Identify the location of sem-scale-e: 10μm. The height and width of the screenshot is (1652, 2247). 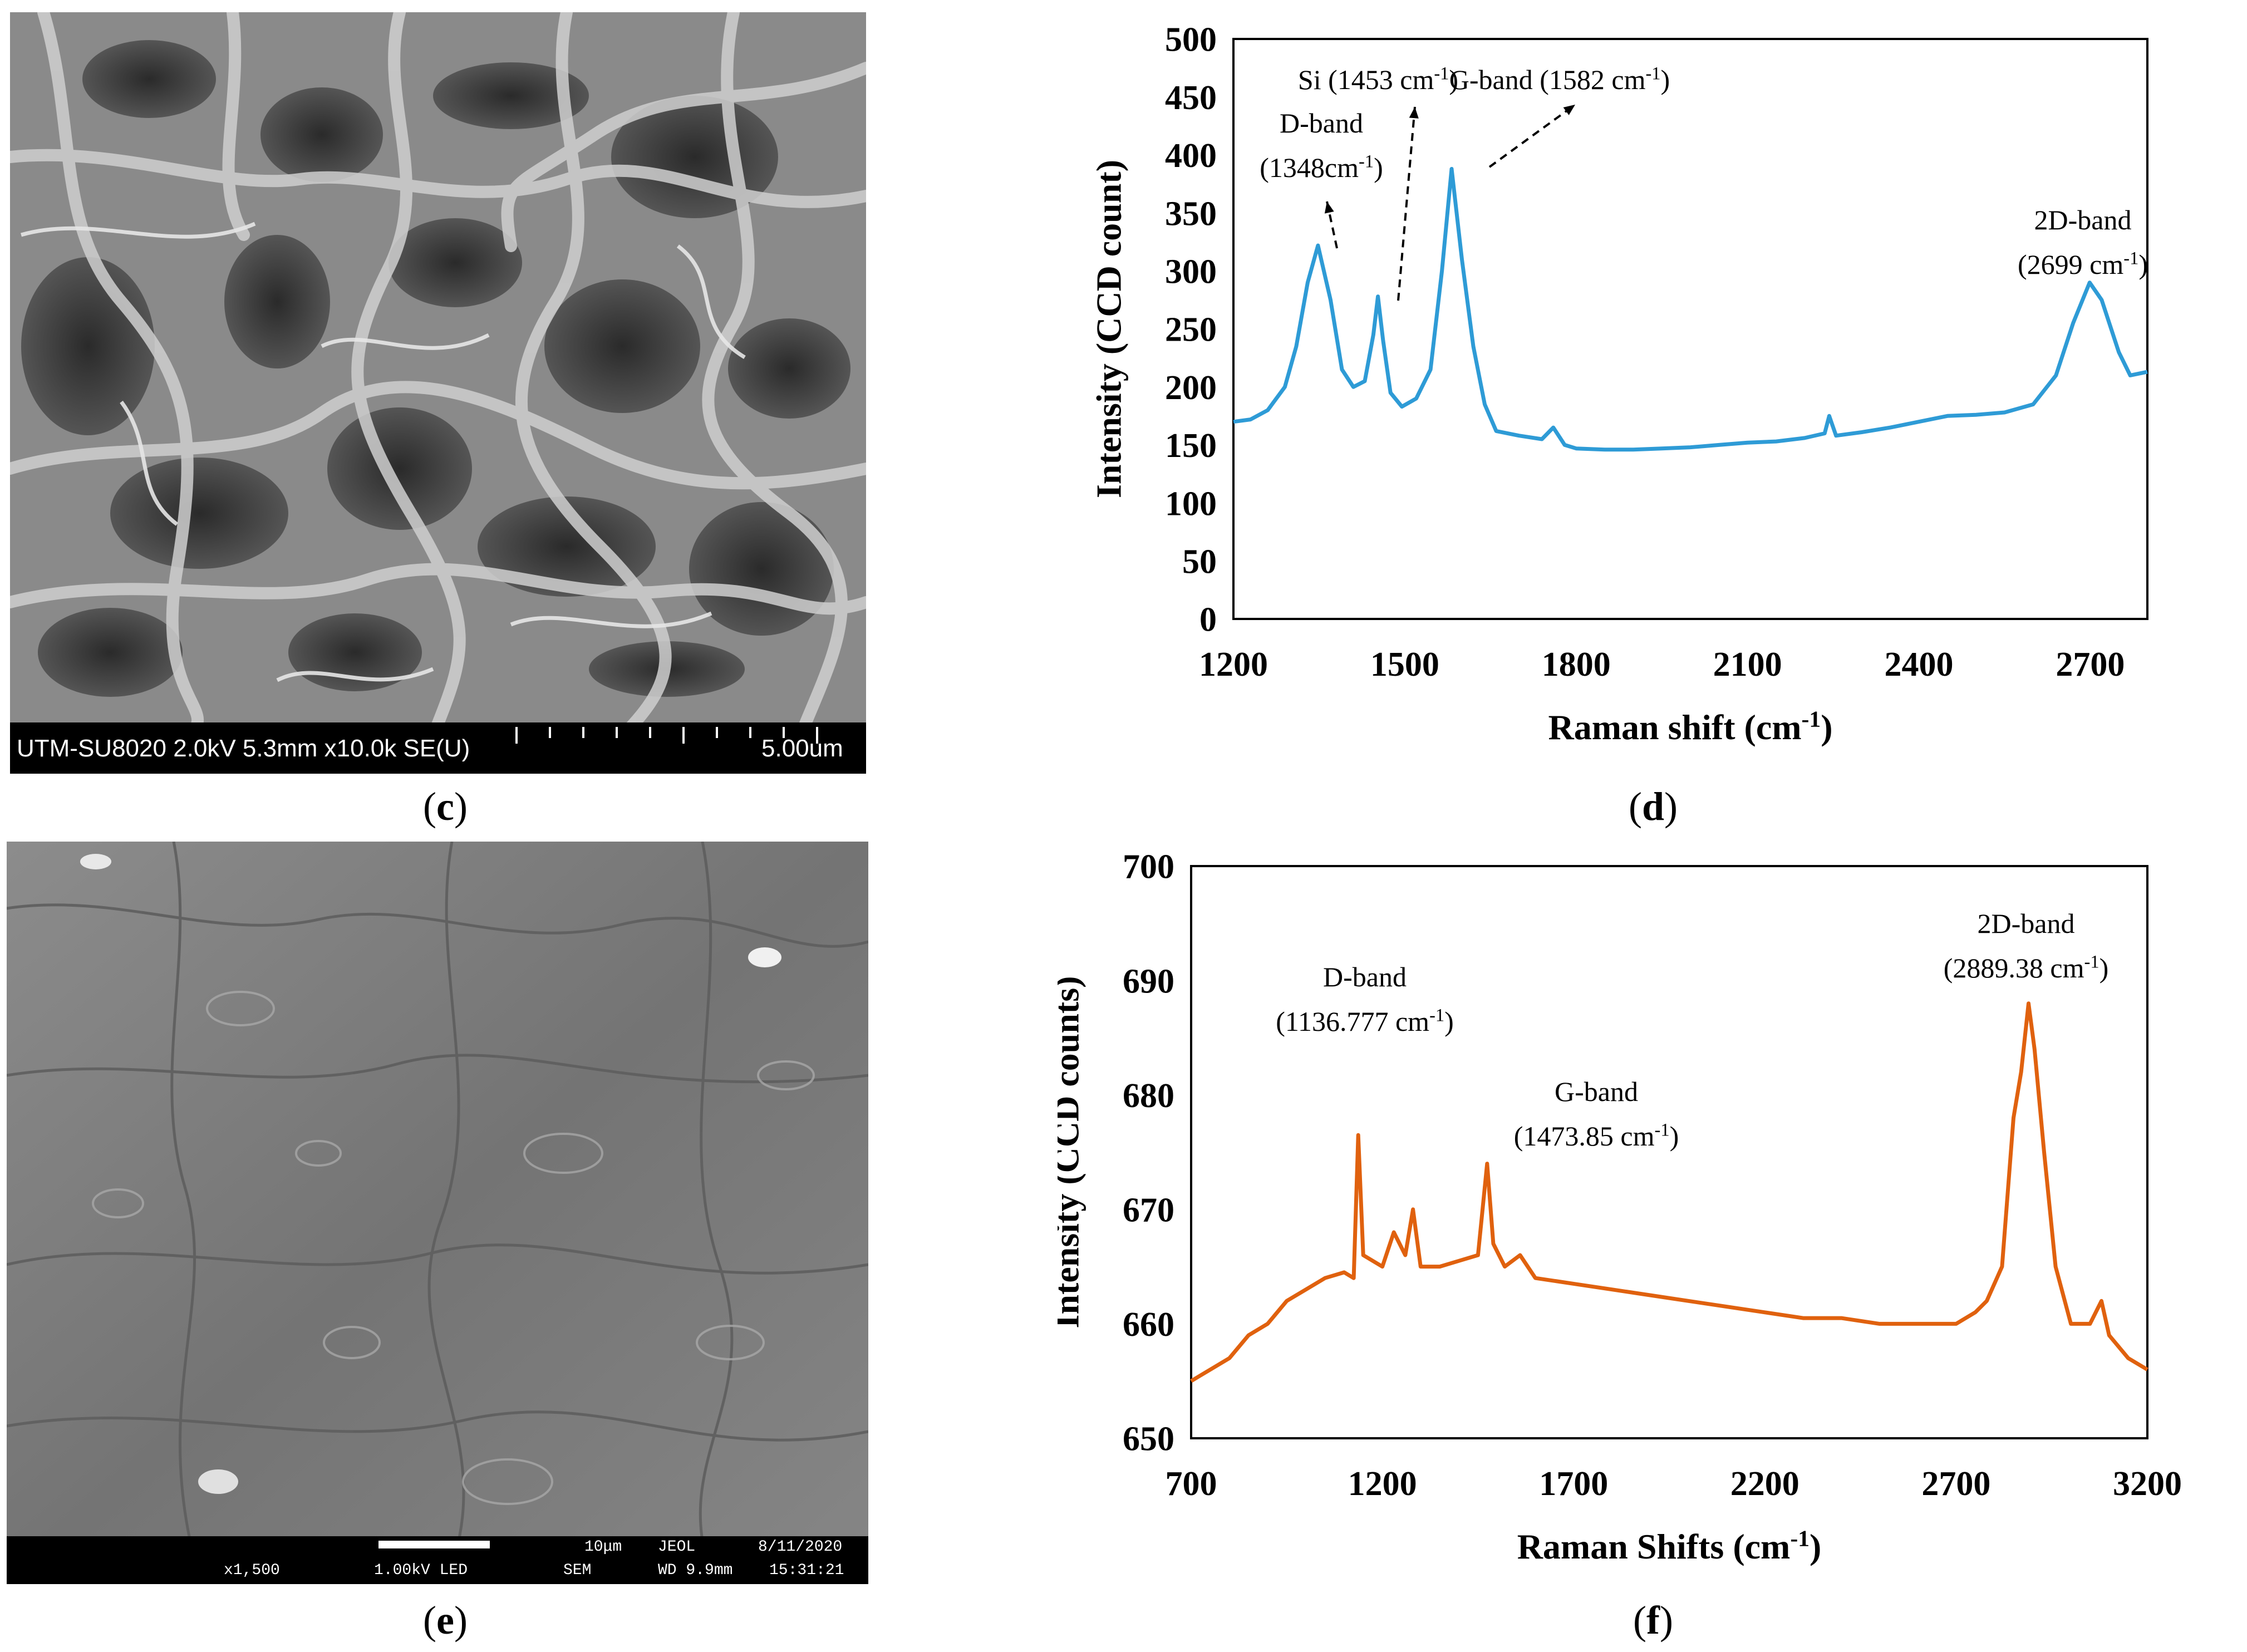
(603, 1547).